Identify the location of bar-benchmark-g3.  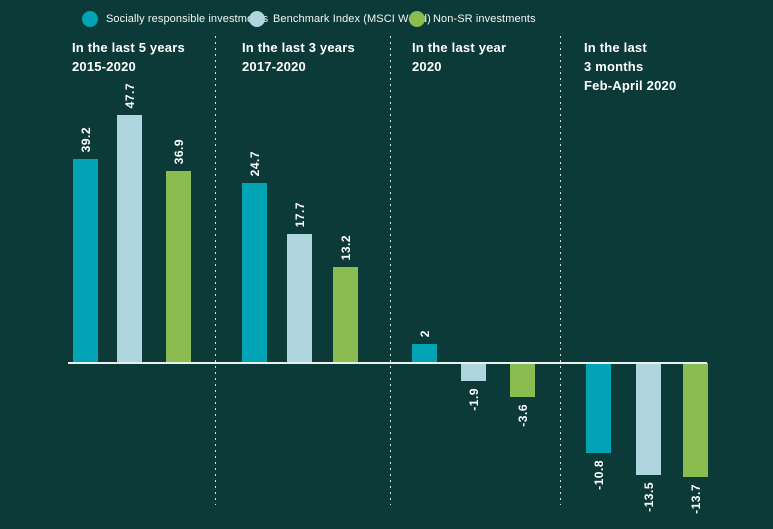
(473, 372).